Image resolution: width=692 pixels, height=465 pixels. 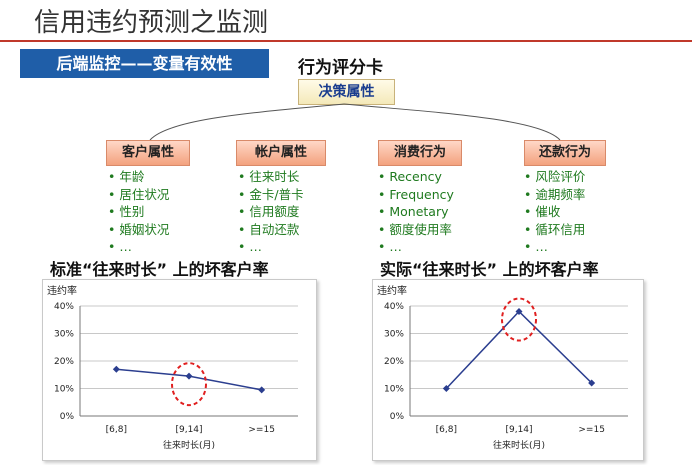 I want to click on category-repayment: 还款行为, so click(x=565, y=153).